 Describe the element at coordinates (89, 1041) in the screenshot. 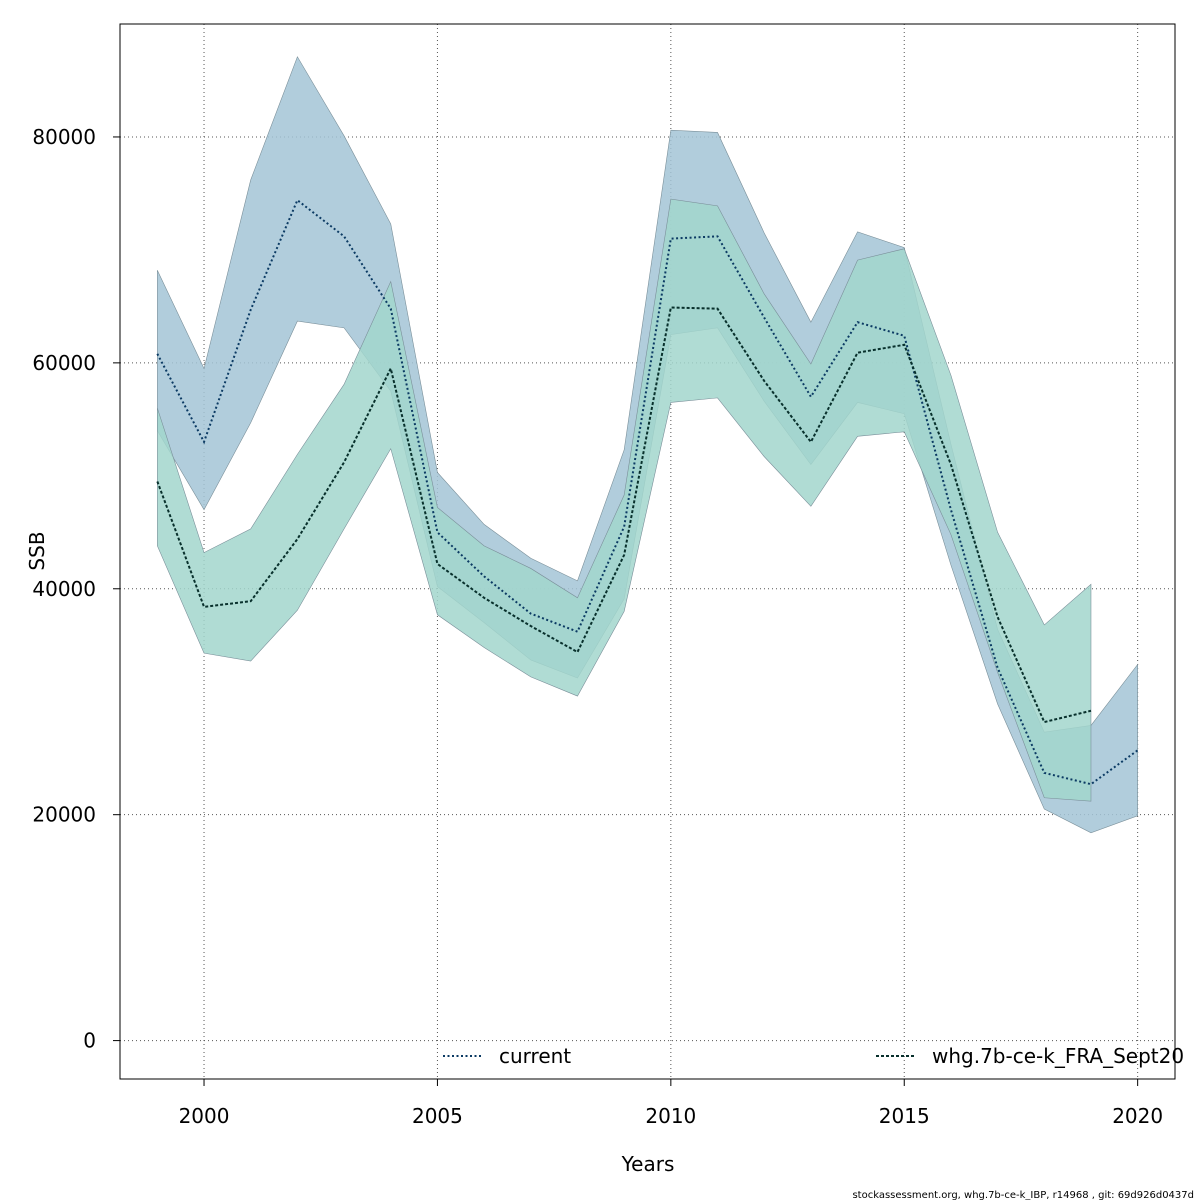

I see `y-tick-label: 0` at that location.